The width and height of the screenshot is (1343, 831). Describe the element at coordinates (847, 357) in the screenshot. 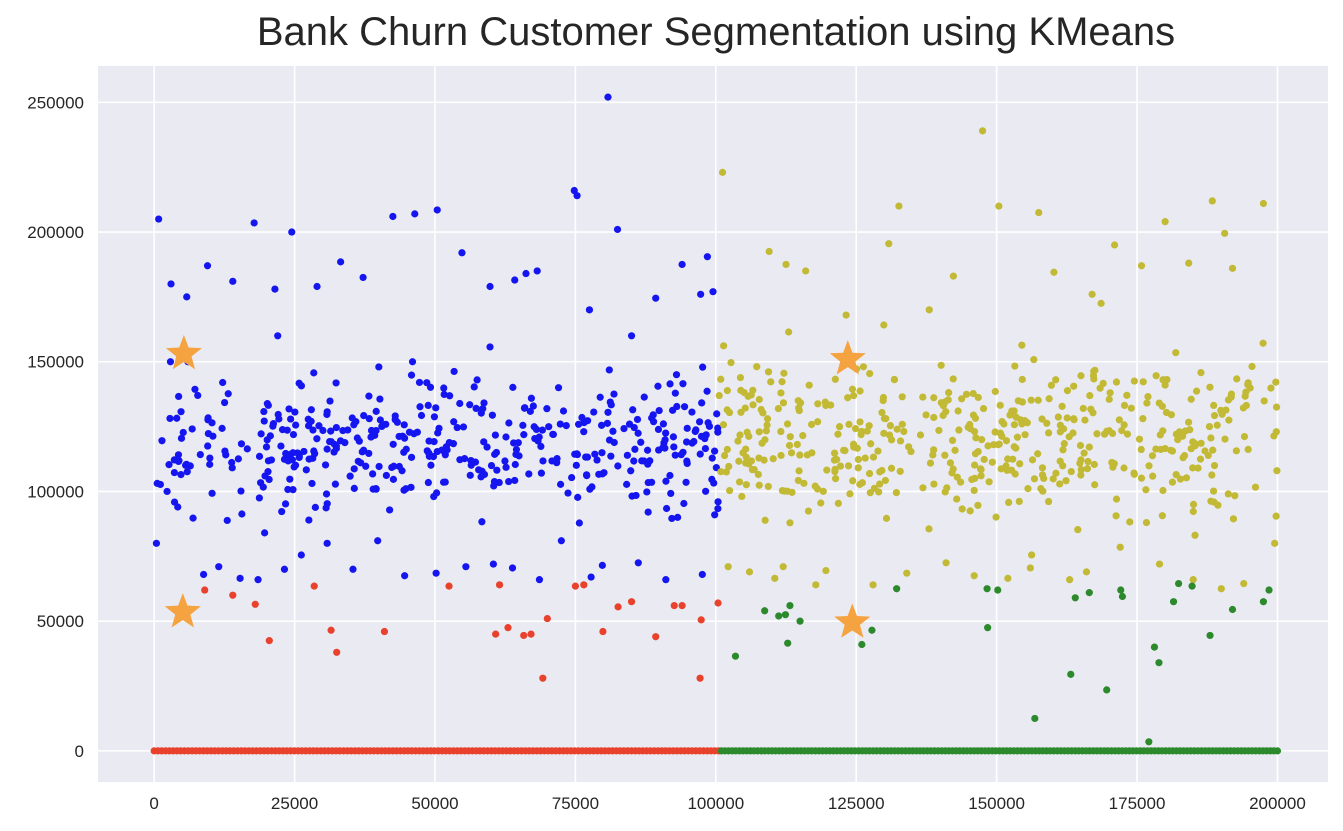

I see `centroid-star` at that location.